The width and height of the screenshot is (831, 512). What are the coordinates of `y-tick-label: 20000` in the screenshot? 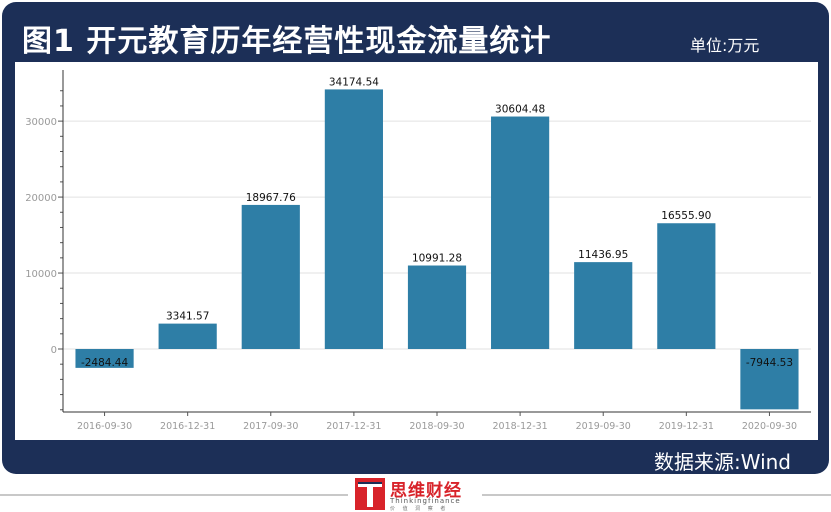 It's located at (41, 198).